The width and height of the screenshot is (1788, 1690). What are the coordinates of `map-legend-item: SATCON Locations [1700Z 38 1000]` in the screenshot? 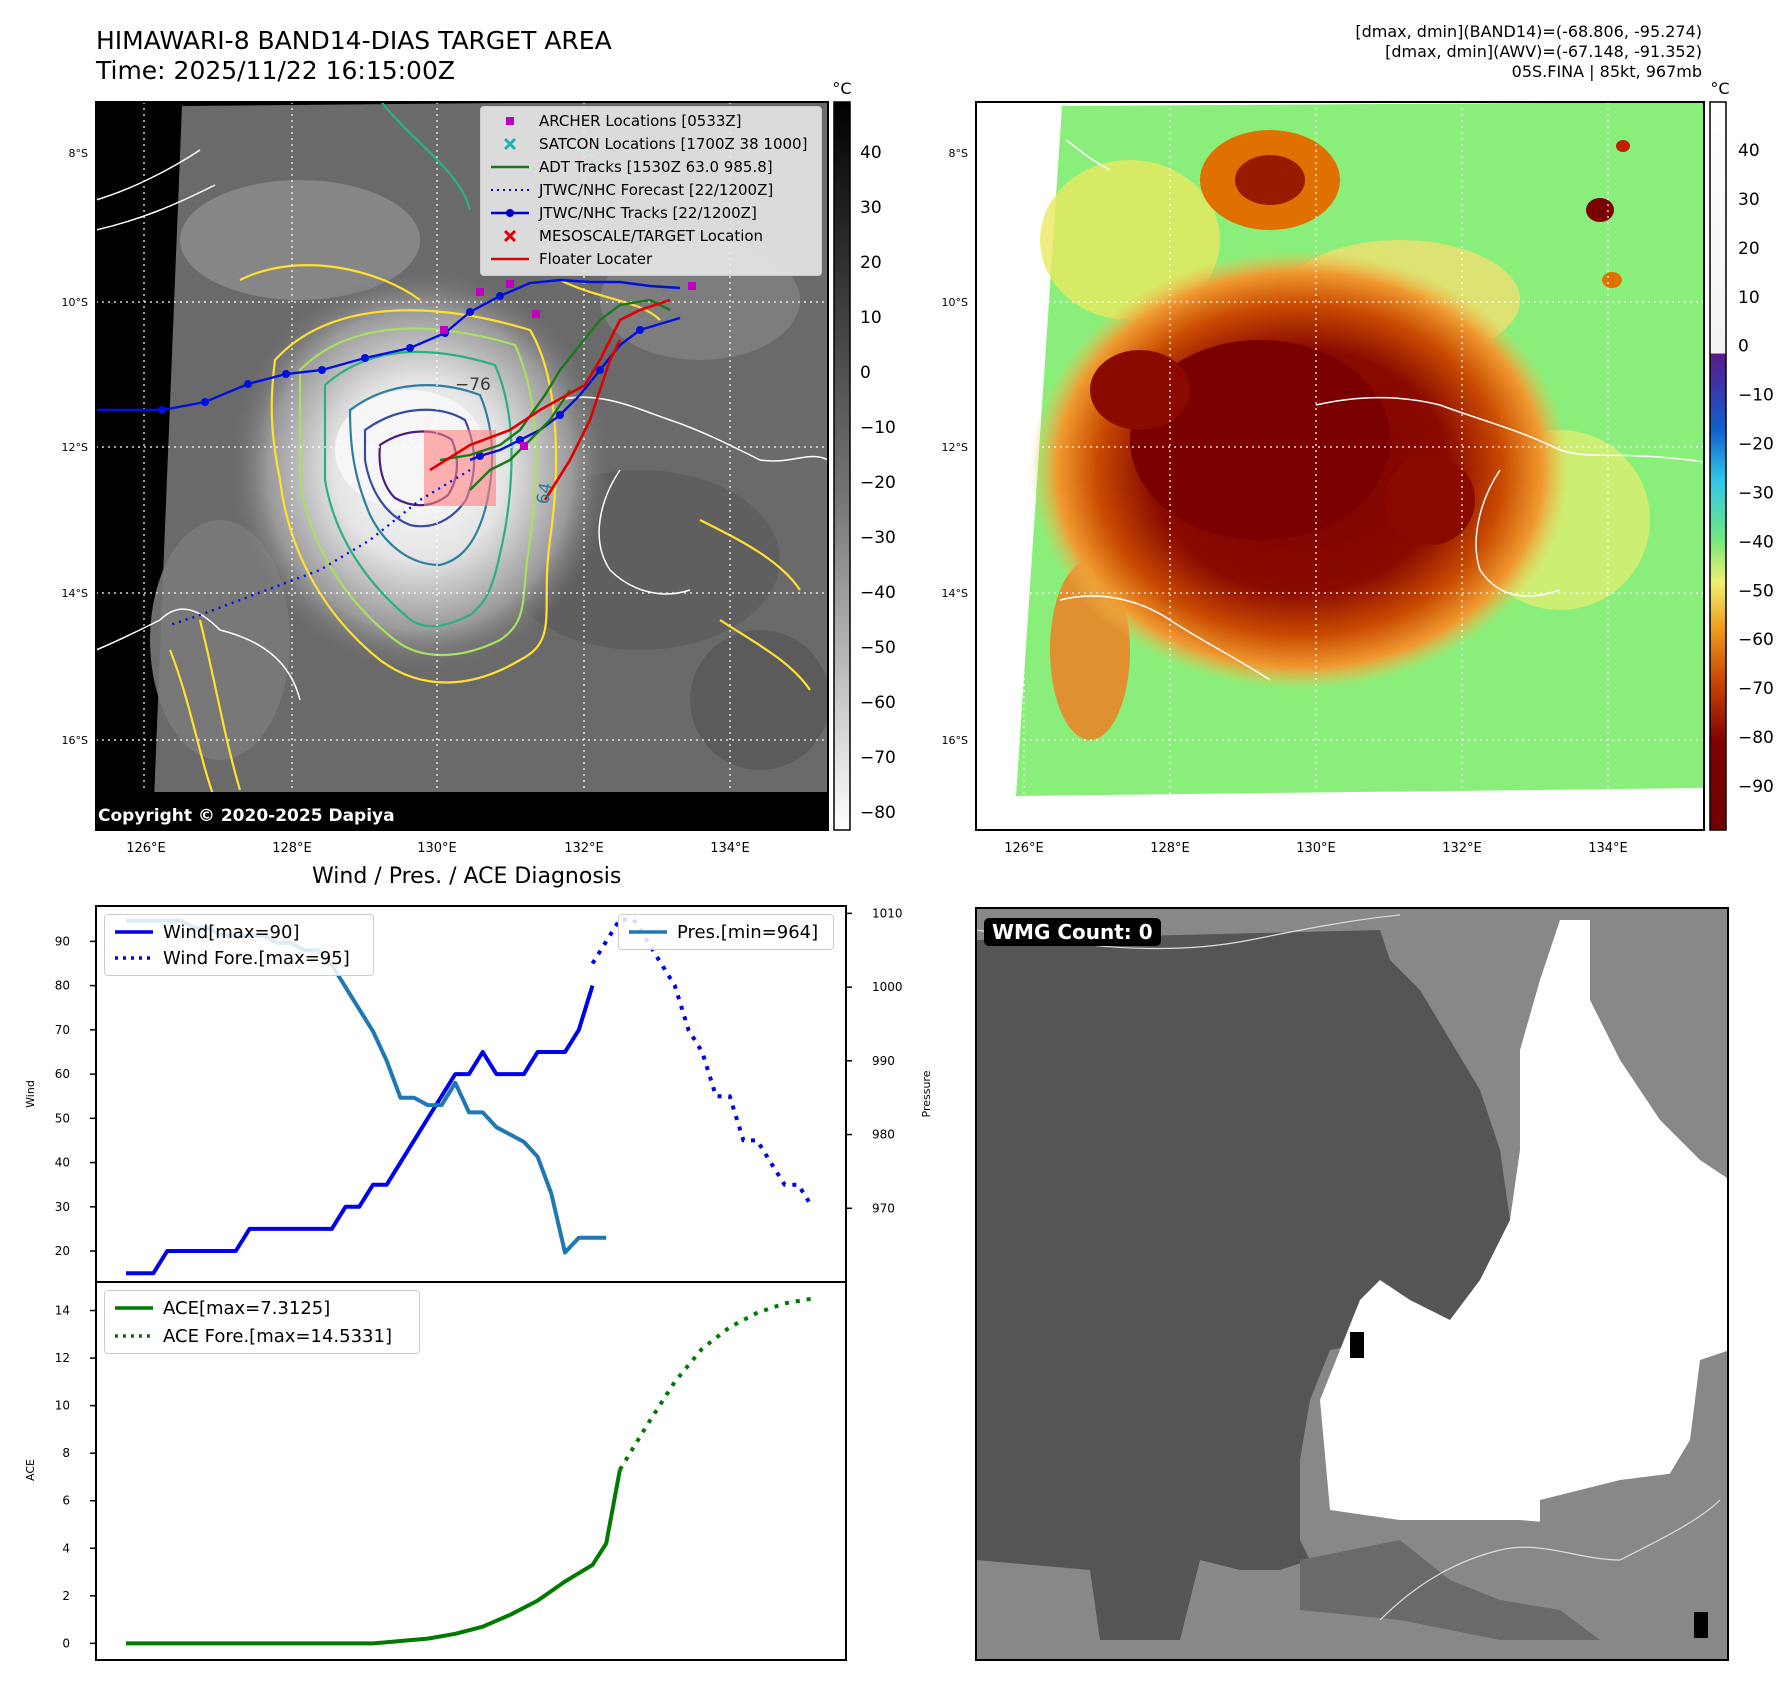 It's located at (648, 144).